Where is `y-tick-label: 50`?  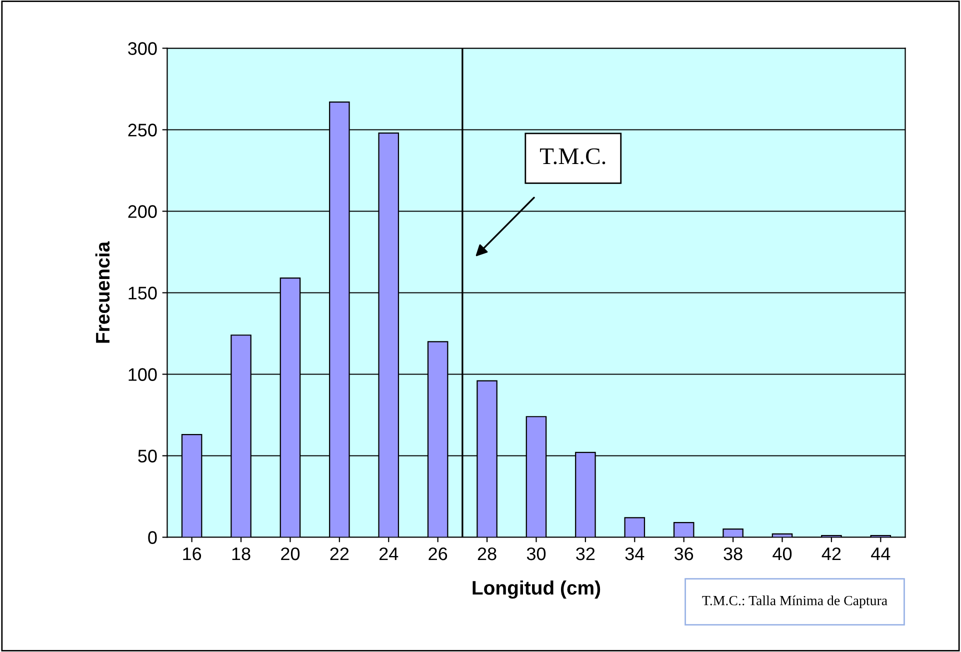
y-tick-label: 50 is located at coordinates (147, 456).